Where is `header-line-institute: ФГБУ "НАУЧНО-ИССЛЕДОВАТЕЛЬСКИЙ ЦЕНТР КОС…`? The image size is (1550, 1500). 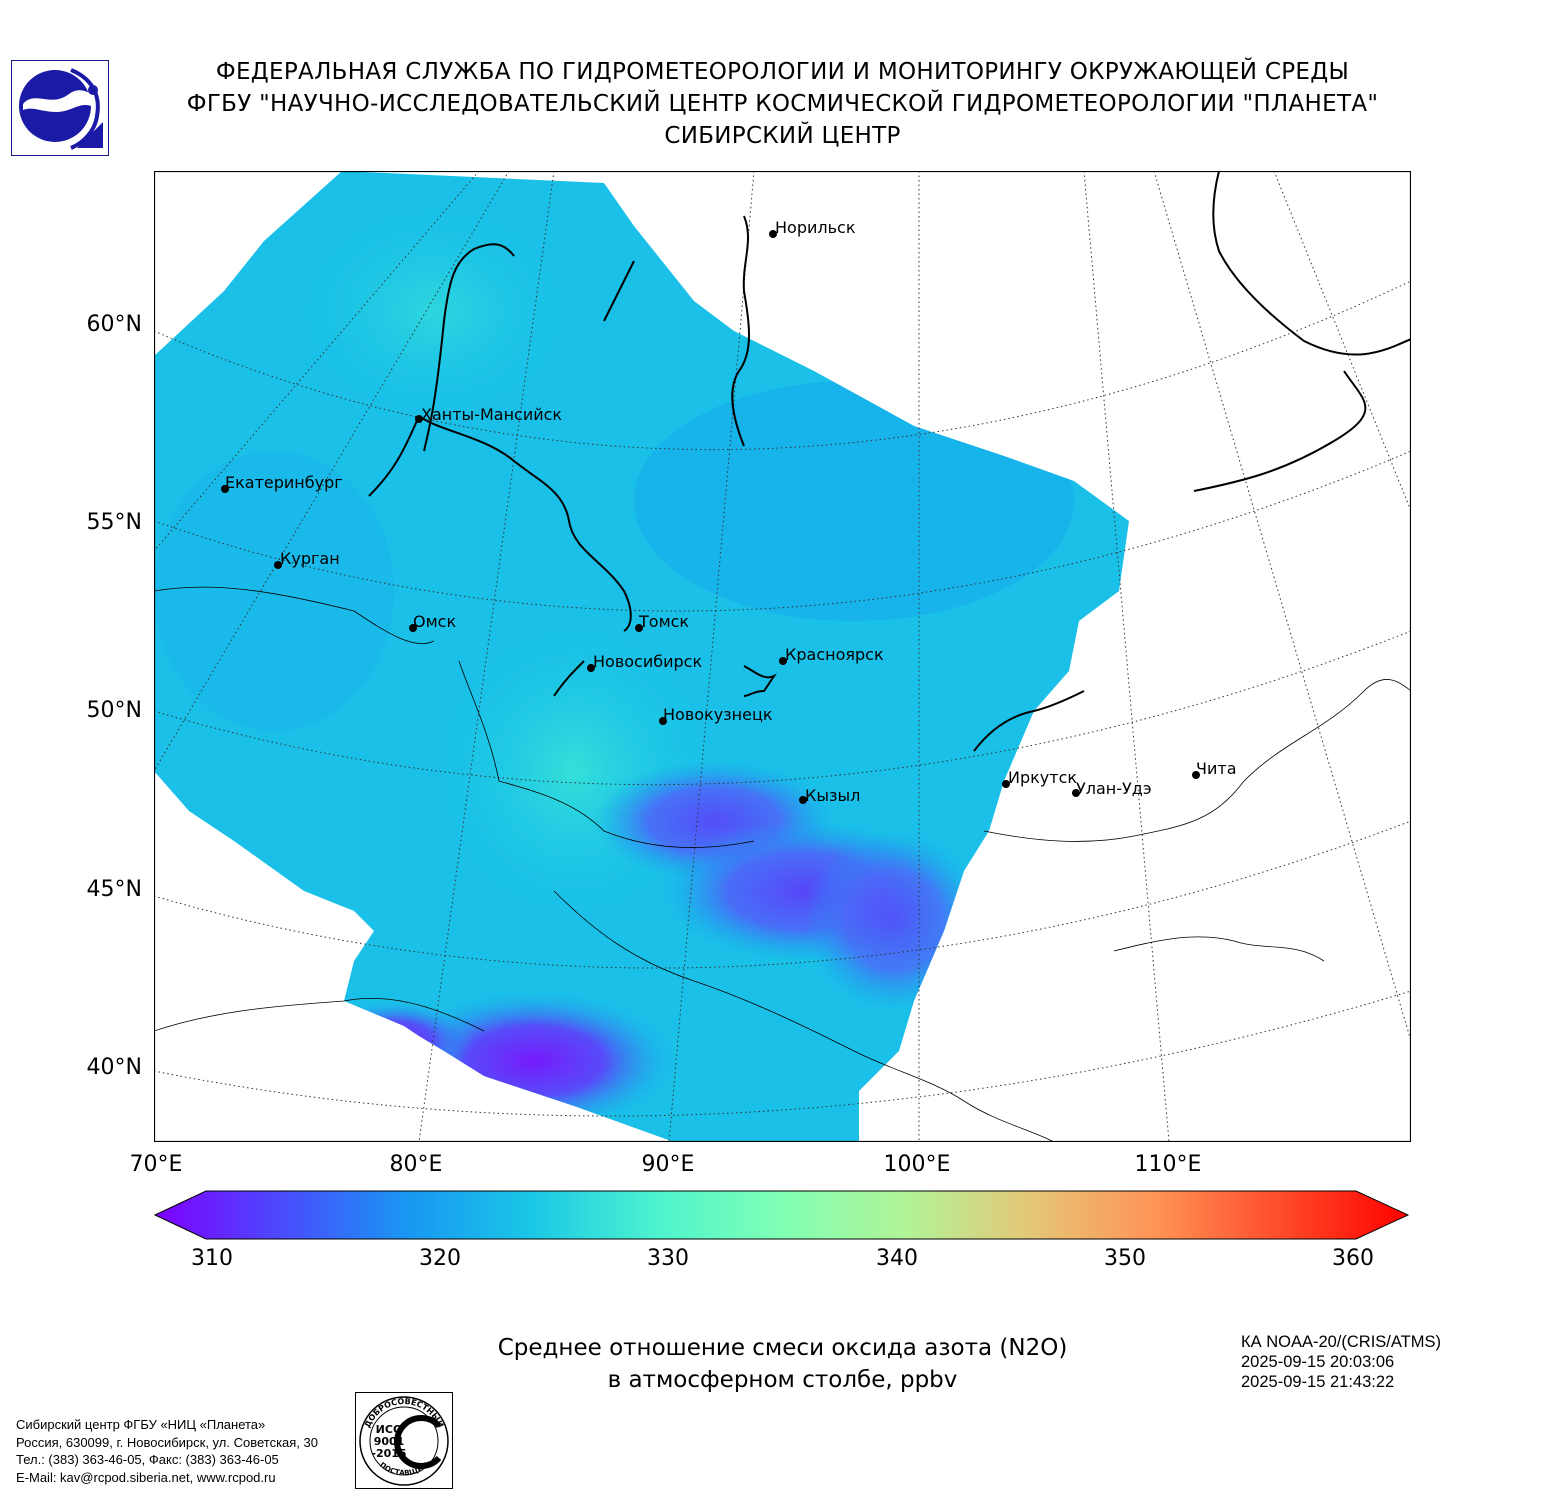 header-line-institute: ФГБУ "НАУЧНО-ИССЛЕДОВАТЕЛЬСКИЙ ЦЕНТР КОС… is located at coordinates (782, 104).